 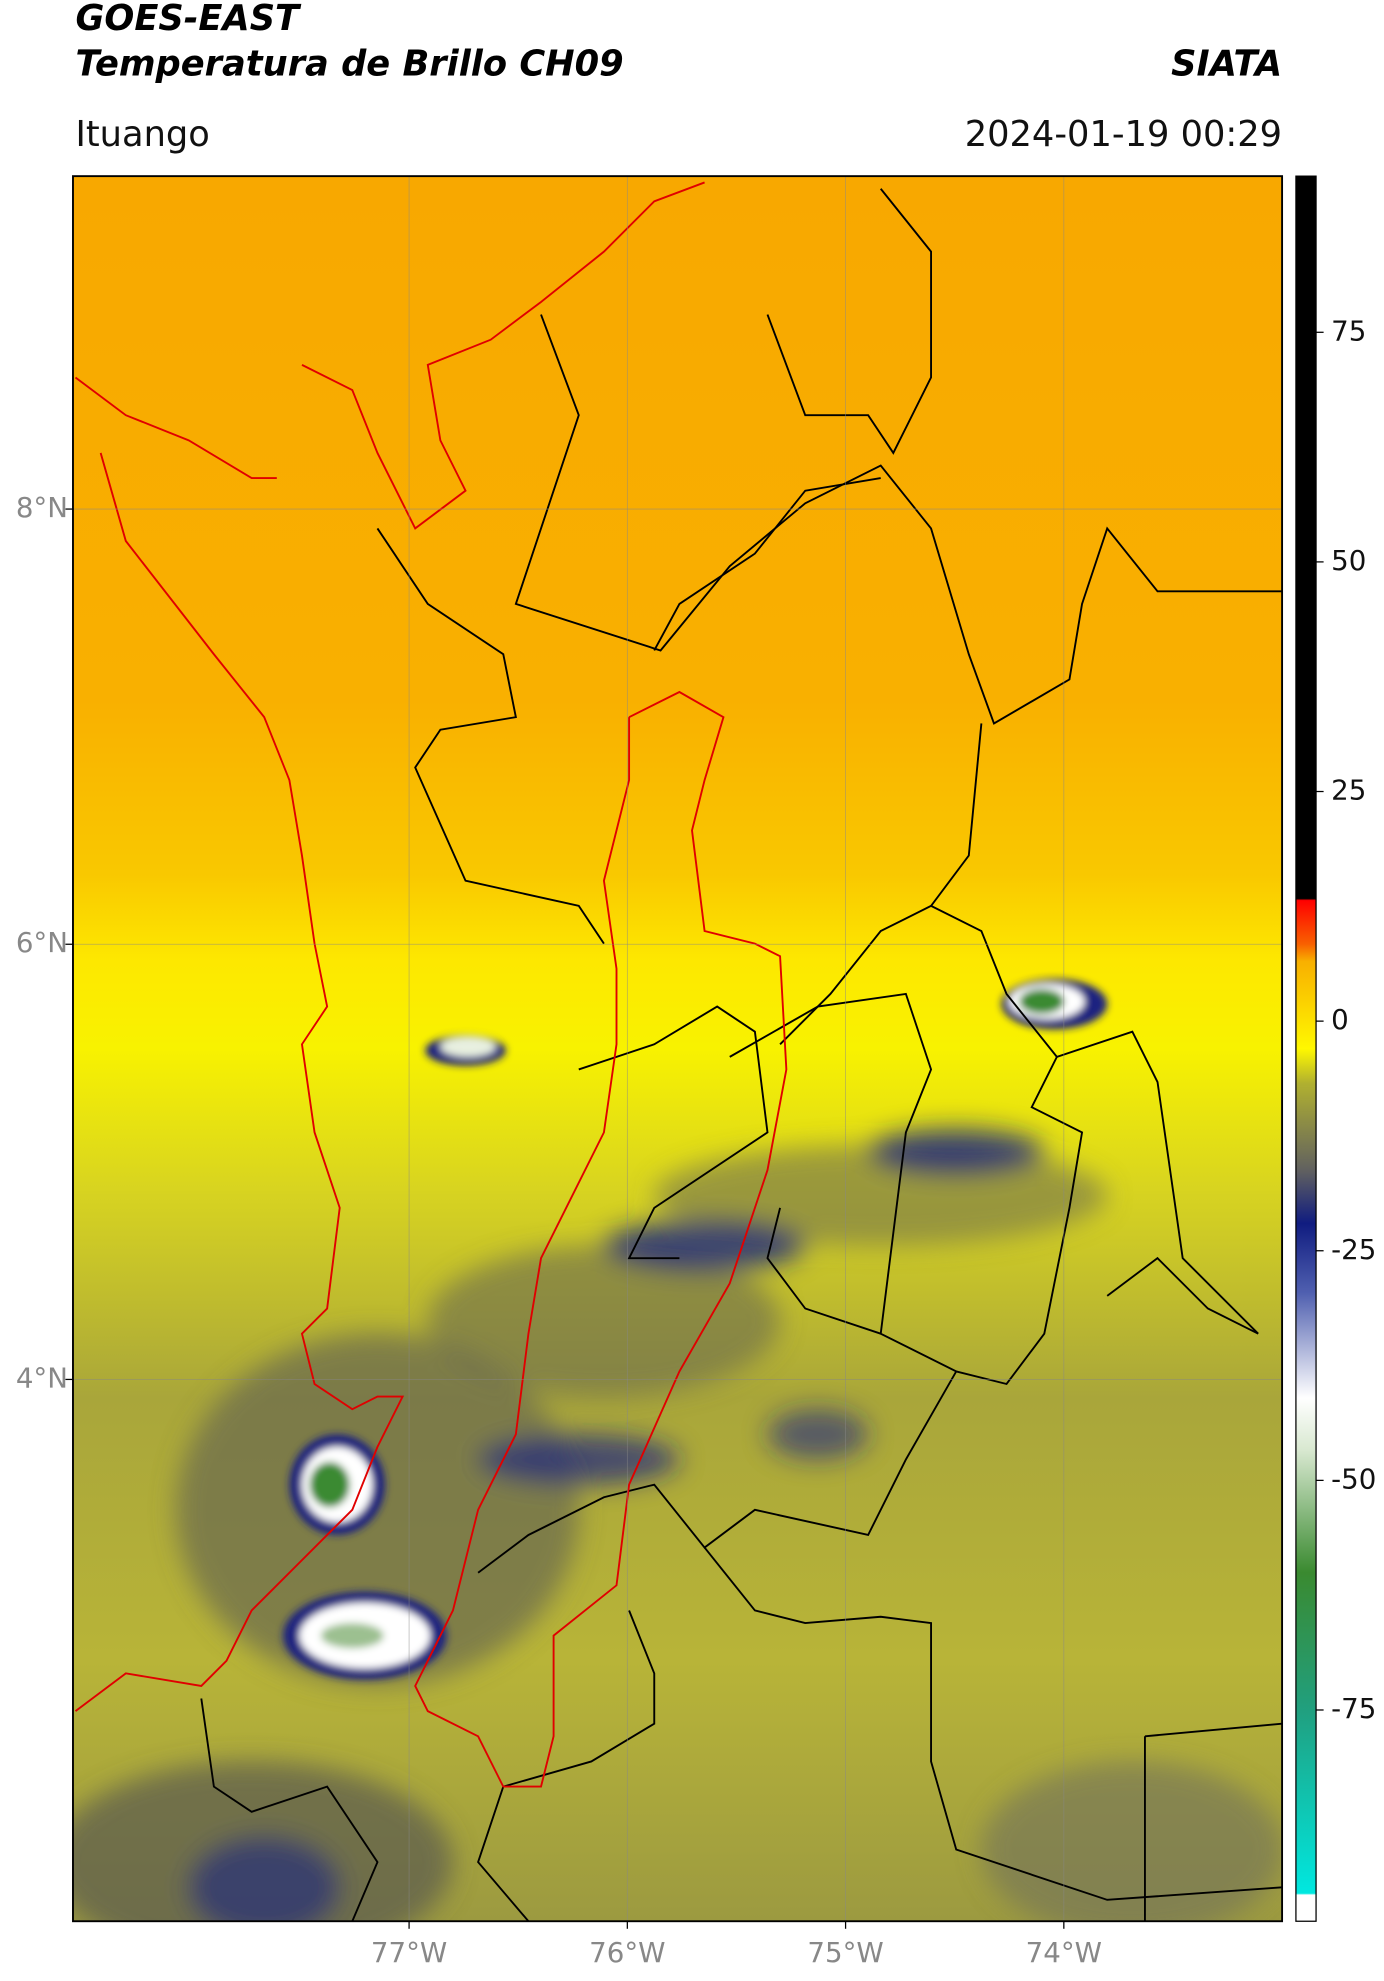 I want to click on datetime: 2024-01-19 00:29, so click(x=1123, y=134).